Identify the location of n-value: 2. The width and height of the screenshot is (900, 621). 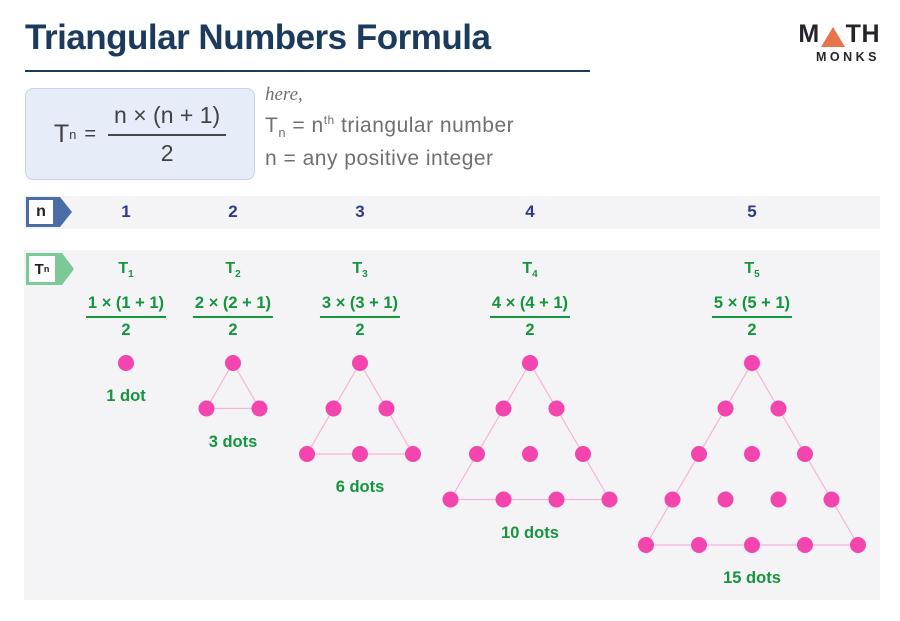
(233, 211).